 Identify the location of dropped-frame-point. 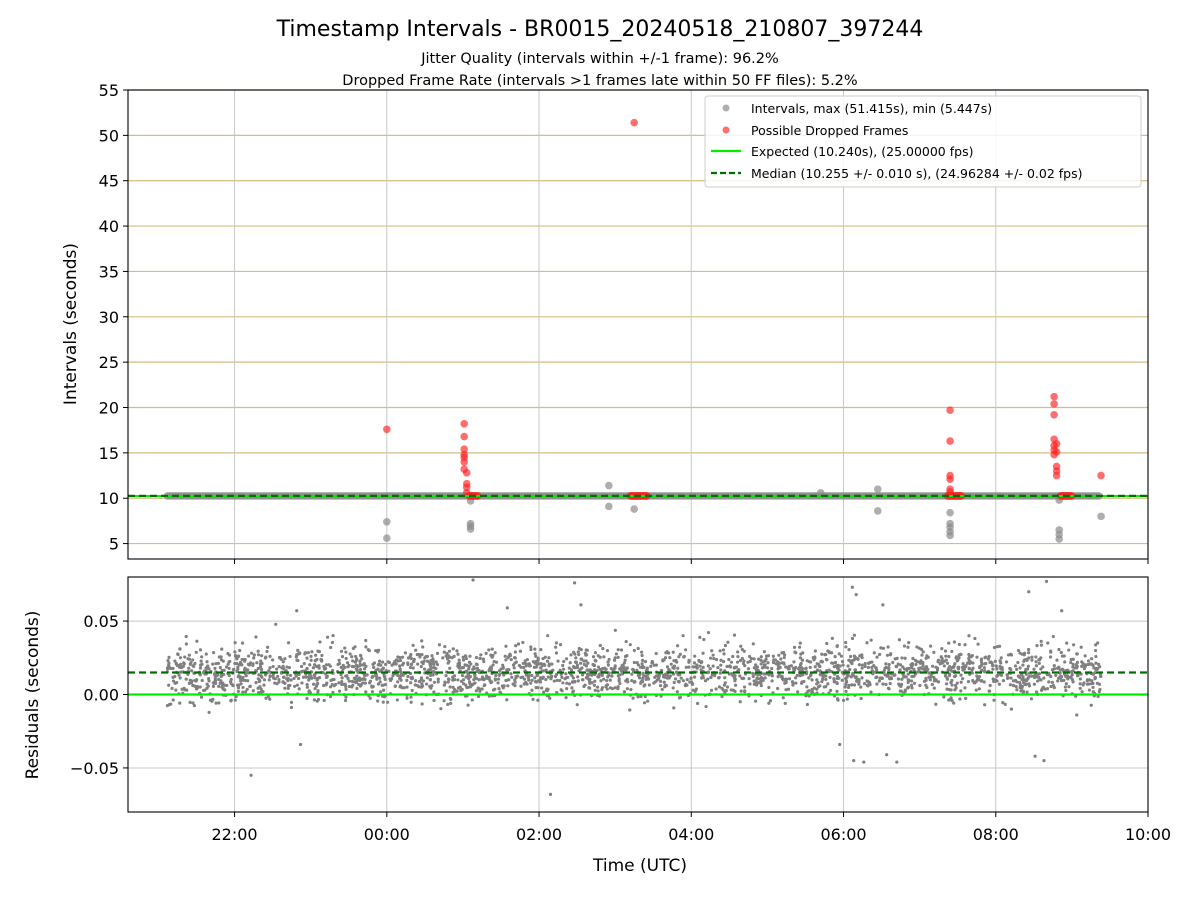
(950, 492).